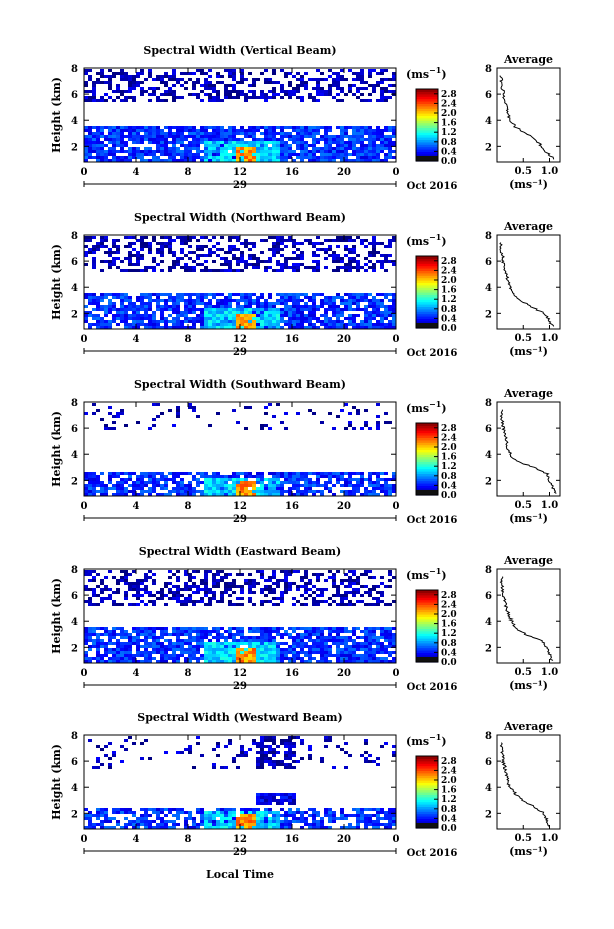 The height and width of the screenshot is (929, 614). What do you see at coordinates (528, 59) in the screenshot?
I see `average-title: Average` at bounding box center [528, 59].